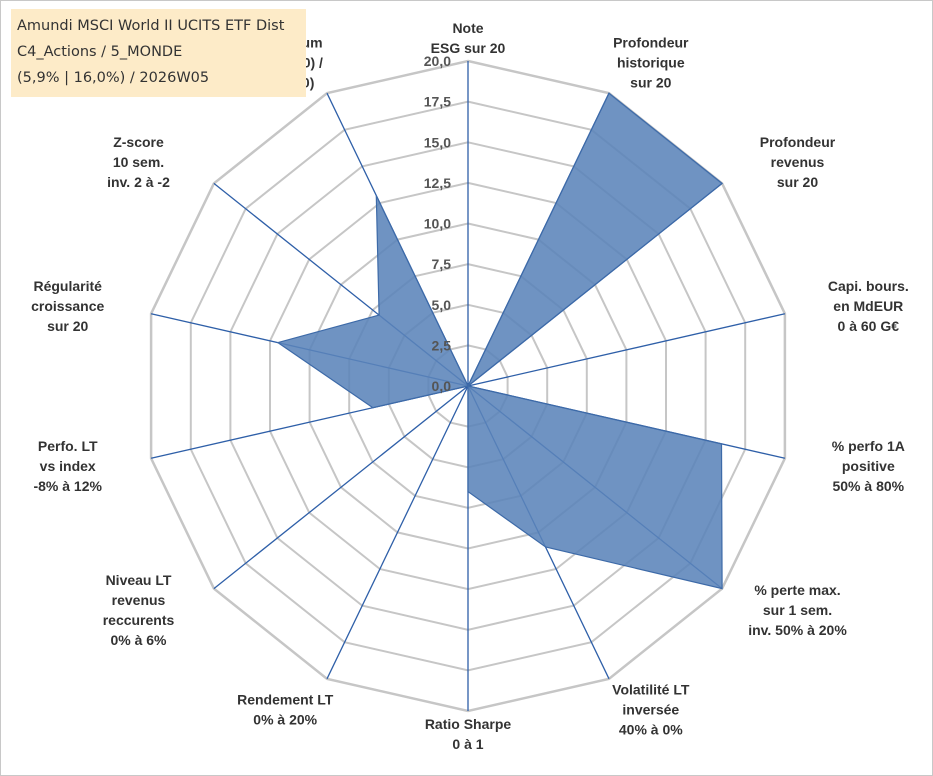 The image size is (933, 776). Describe the element at coordinates (285, 709) in the screenshot. I see `axis-label-9: Rendement LT 0% à 20%` at that location.